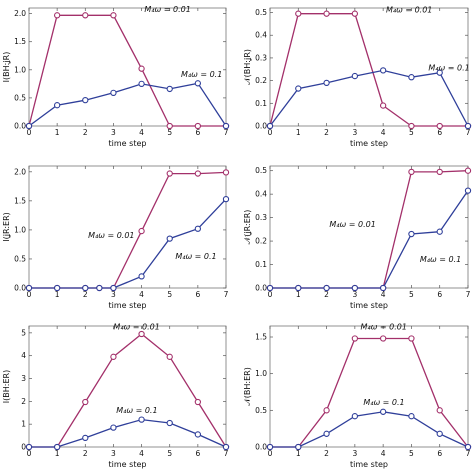 This screenshot has width=474, height=474. I want to click on y-axis-label: I(BH:ʝR), so click(6, 67).